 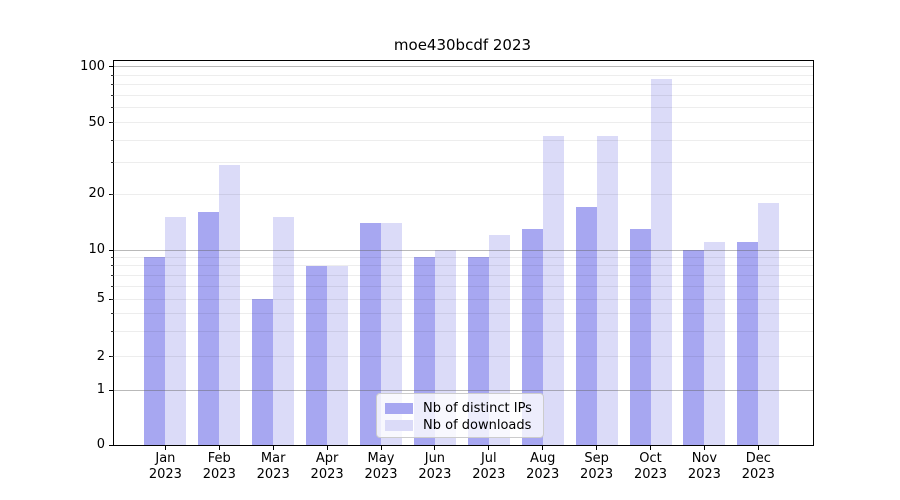 I want to click on bar-downloads-mar, so click(x=284, y=331).